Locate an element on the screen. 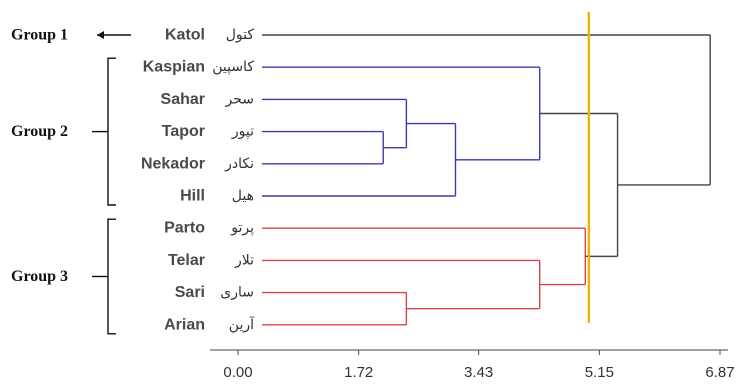  leaf-label: Hill is located at coordinates (192, 196).